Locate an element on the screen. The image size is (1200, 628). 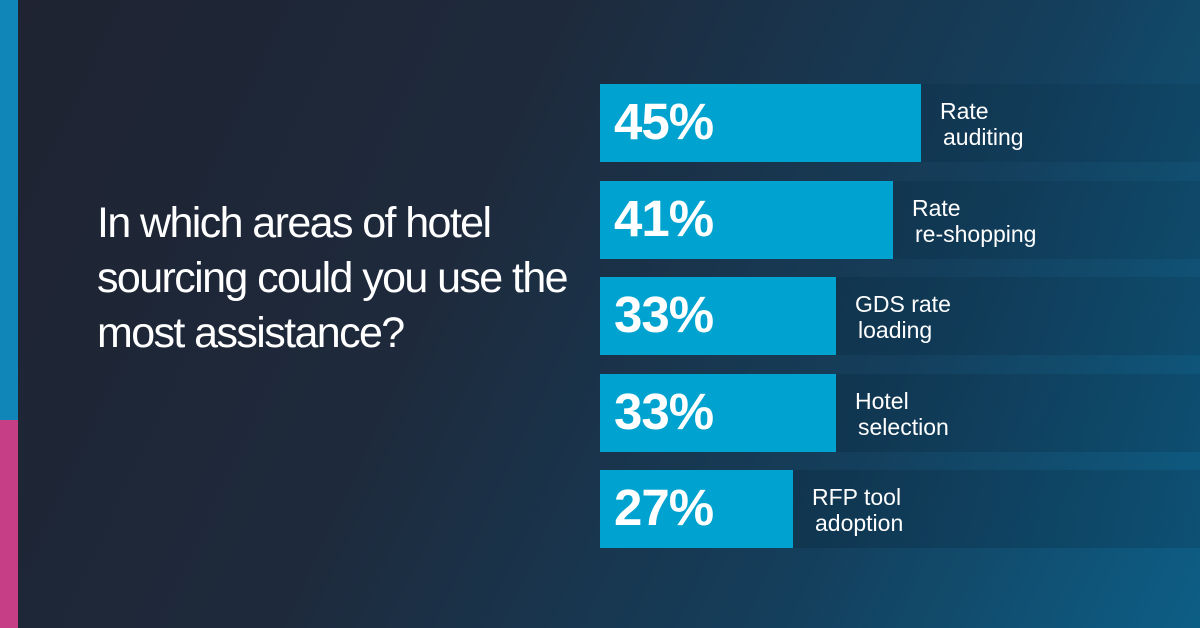
category-label-line: adoption is located at coordinates (859, 523).